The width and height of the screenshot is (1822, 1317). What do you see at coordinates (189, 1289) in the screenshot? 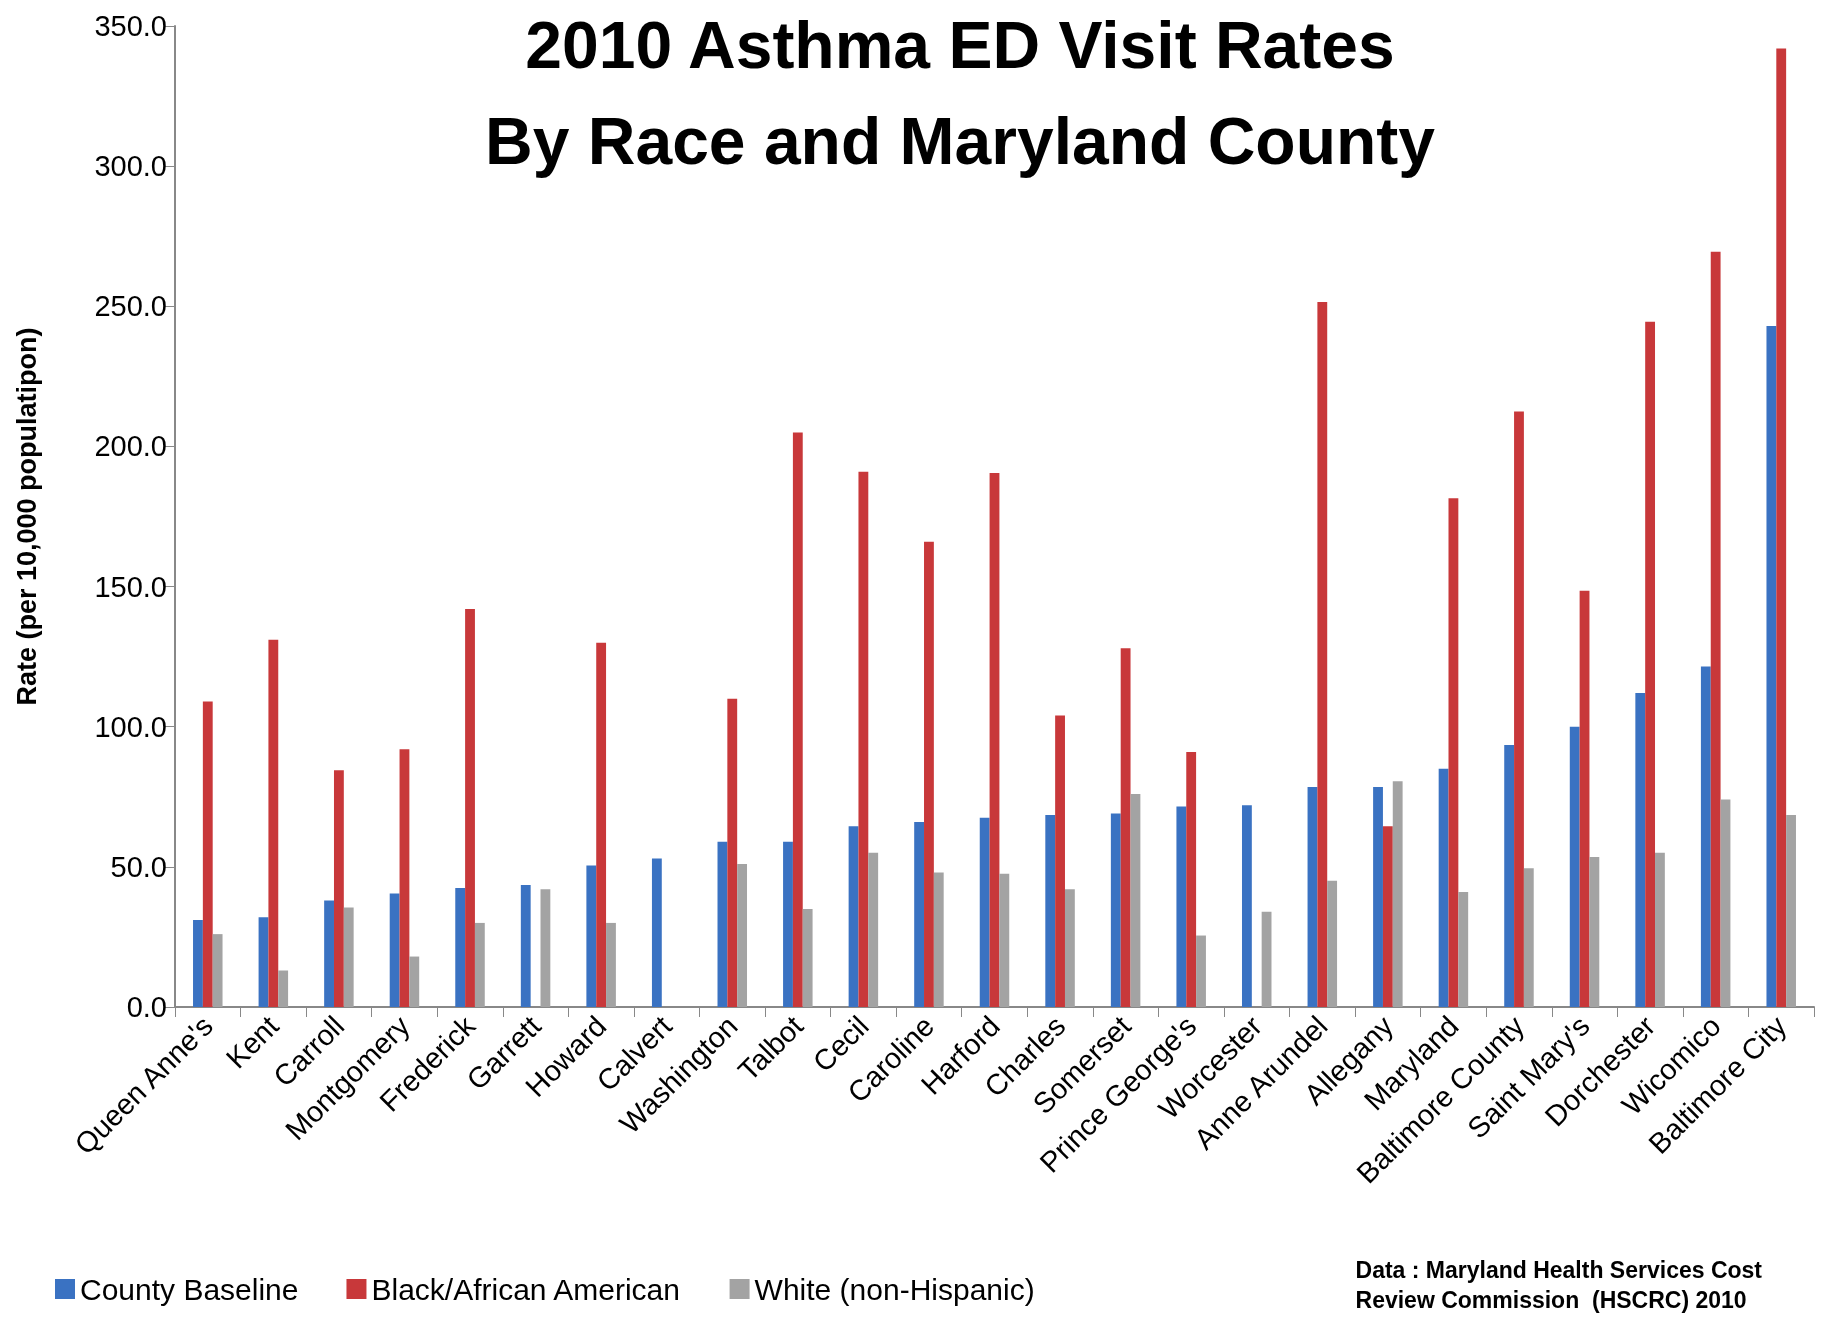
I see `legend-label: County Baseline` at bounding box center [189, 1289].